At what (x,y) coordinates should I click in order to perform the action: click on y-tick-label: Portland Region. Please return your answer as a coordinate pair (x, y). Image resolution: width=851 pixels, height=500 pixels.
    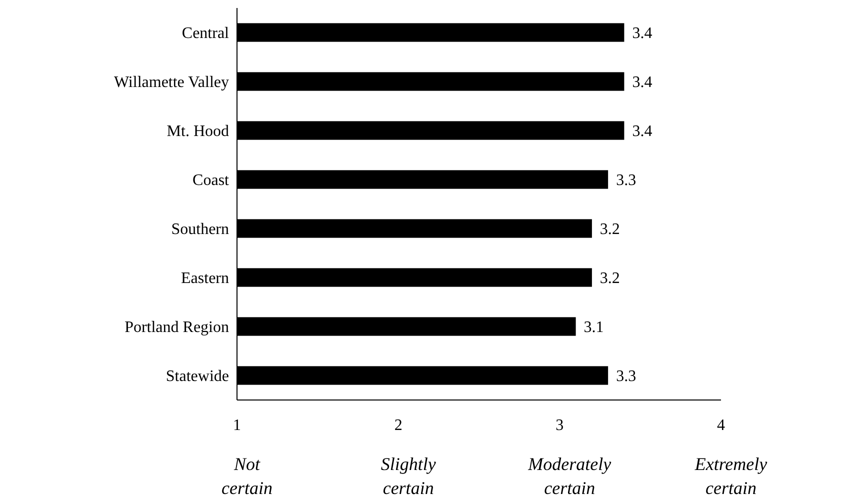
    Looking at the image, I should click on (176, 327).